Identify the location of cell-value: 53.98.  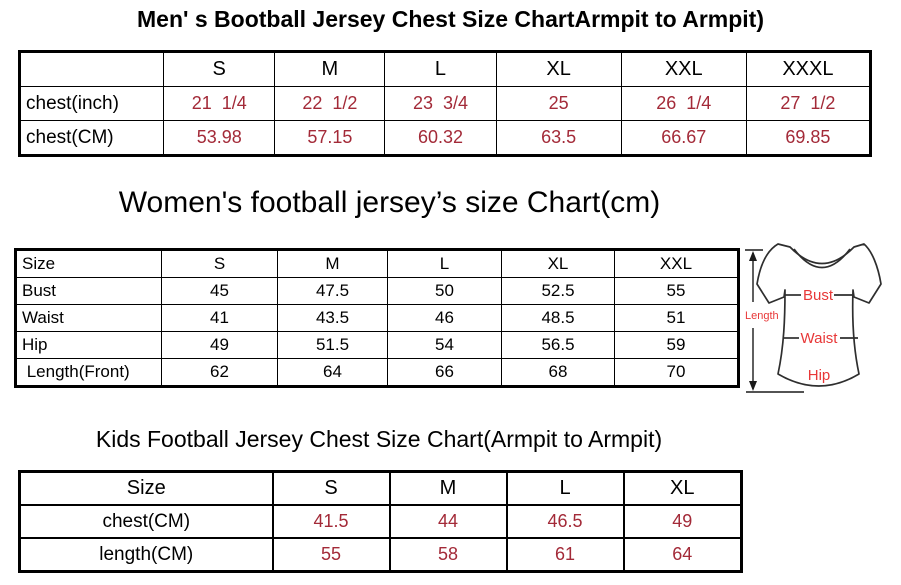
(219, 138).